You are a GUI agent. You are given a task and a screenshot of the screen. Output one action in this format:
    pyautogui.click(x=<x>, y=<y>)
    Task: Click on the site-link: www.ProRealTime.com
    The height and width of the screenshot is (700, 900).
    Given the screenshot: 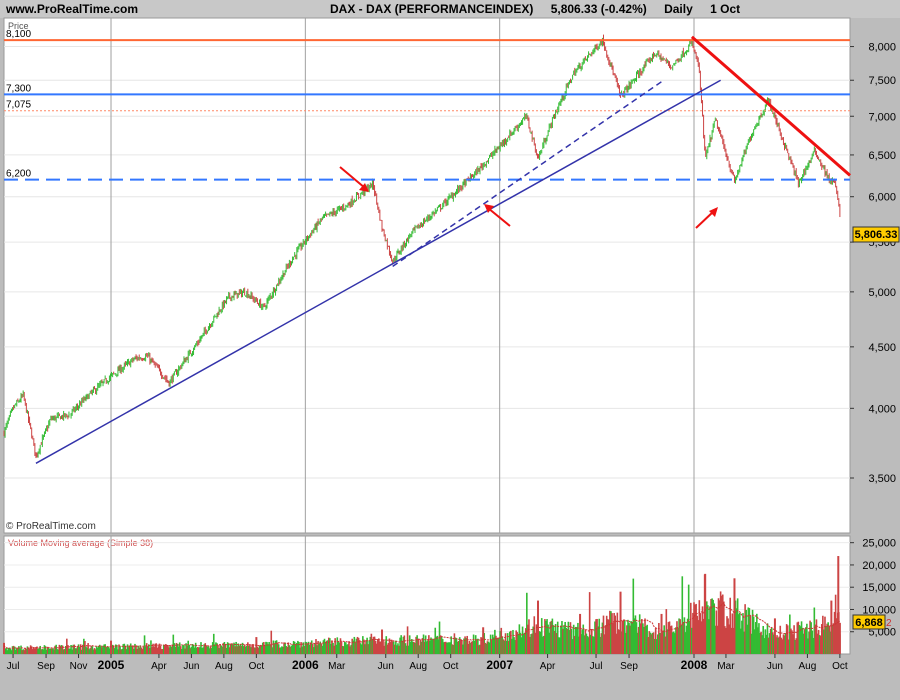 What is the action you would take?
    pyautogui.click(x=72, y=9)
    